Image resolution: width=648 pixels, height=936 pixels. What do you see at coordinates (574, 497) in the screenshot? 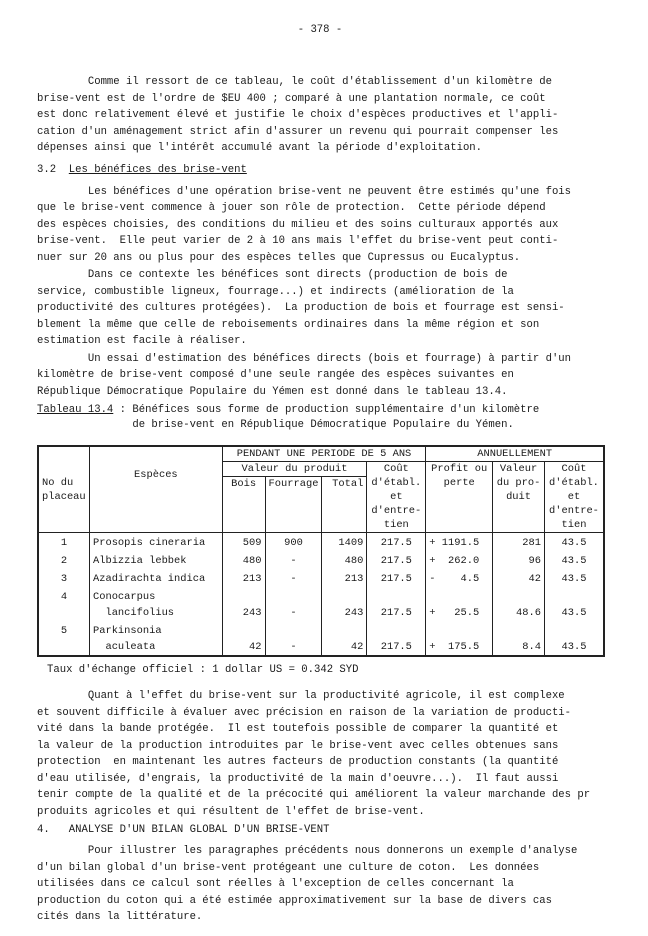
I see `header-cout-annuel: Coût d'établ. et d'entre- tien` at bounding box center [574, 497].